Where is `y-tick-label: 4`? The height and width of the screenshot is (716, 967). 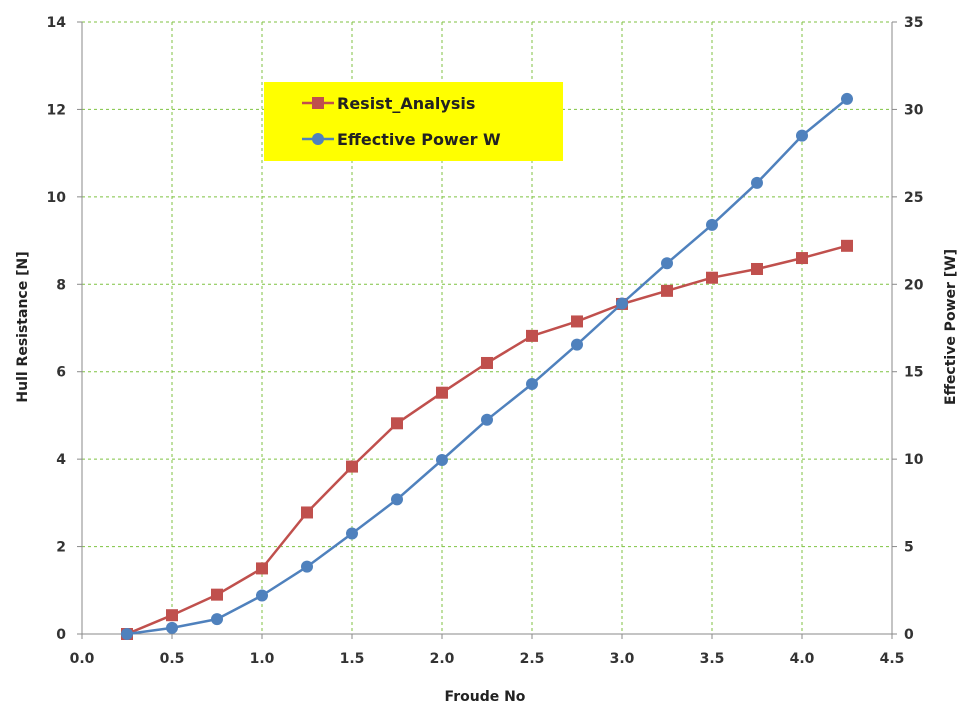
y-tick-label: 4 is located at coordinates (61, 460).